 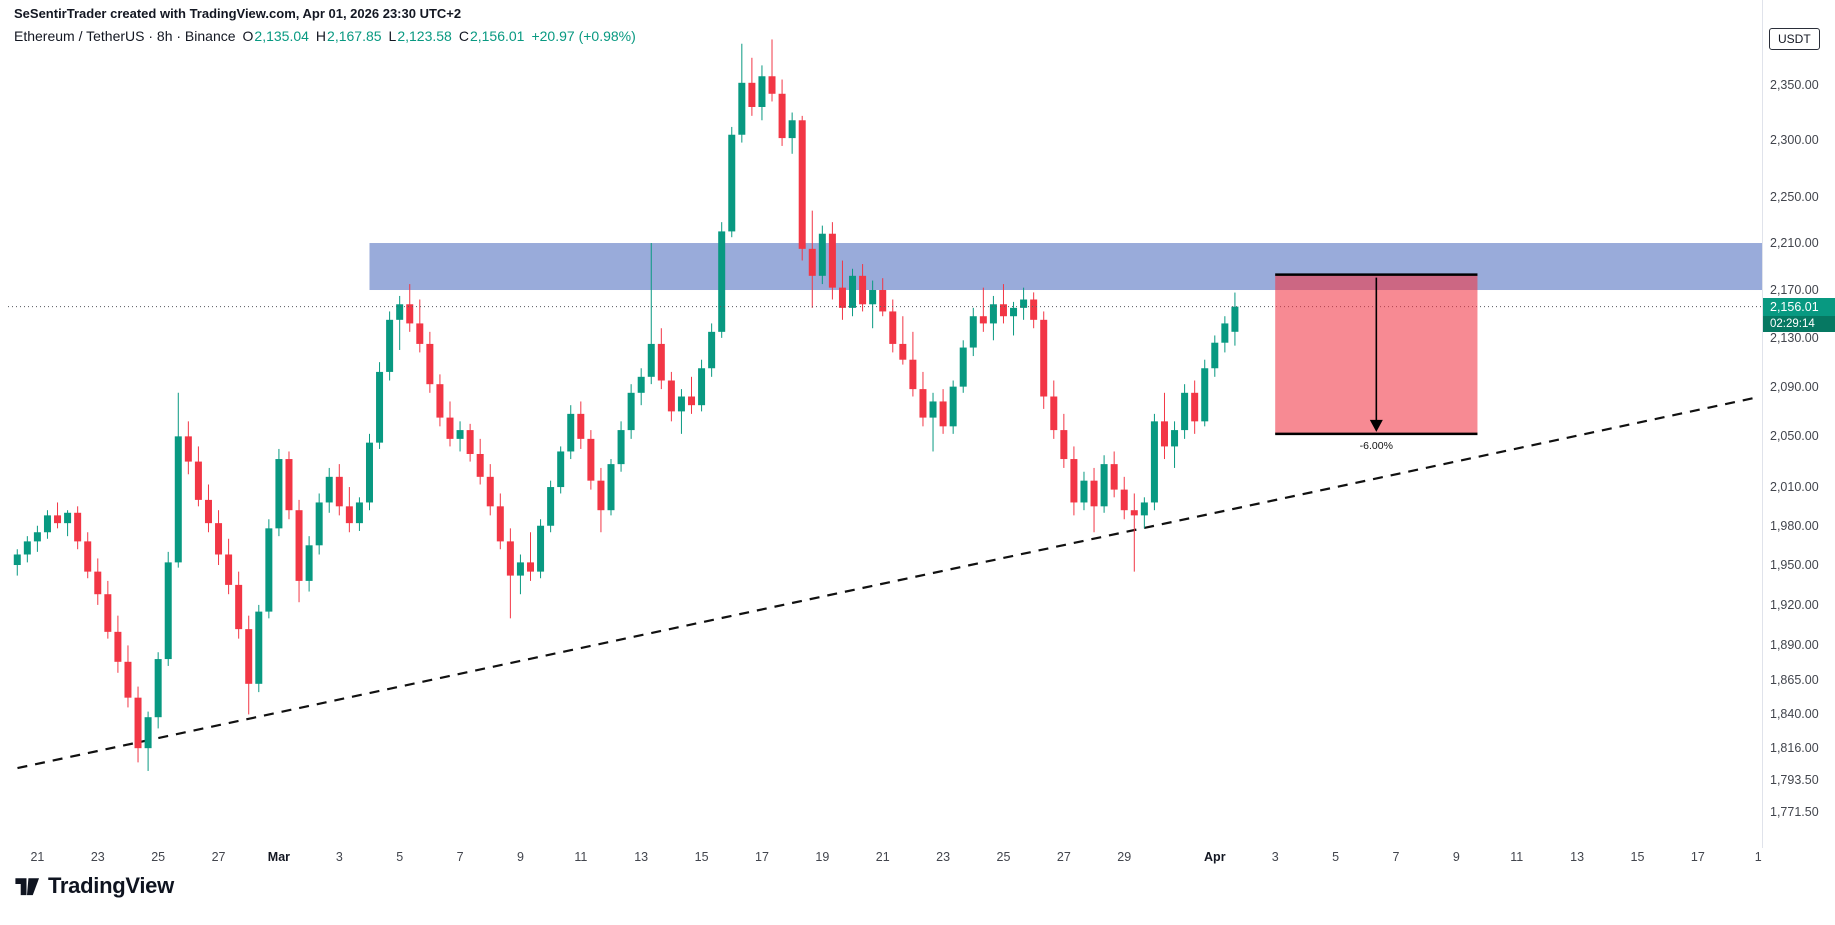 I want to click on price-axis-label: 2,210.00, so click(x=1794, y=243).